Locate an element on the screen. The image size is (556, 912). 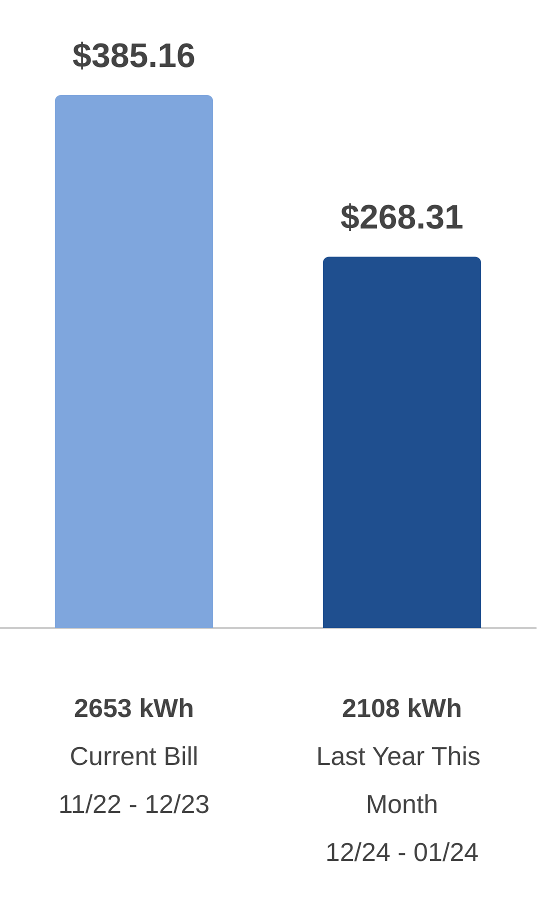
data-label: $385.16 is located at coordinates (134, 56).